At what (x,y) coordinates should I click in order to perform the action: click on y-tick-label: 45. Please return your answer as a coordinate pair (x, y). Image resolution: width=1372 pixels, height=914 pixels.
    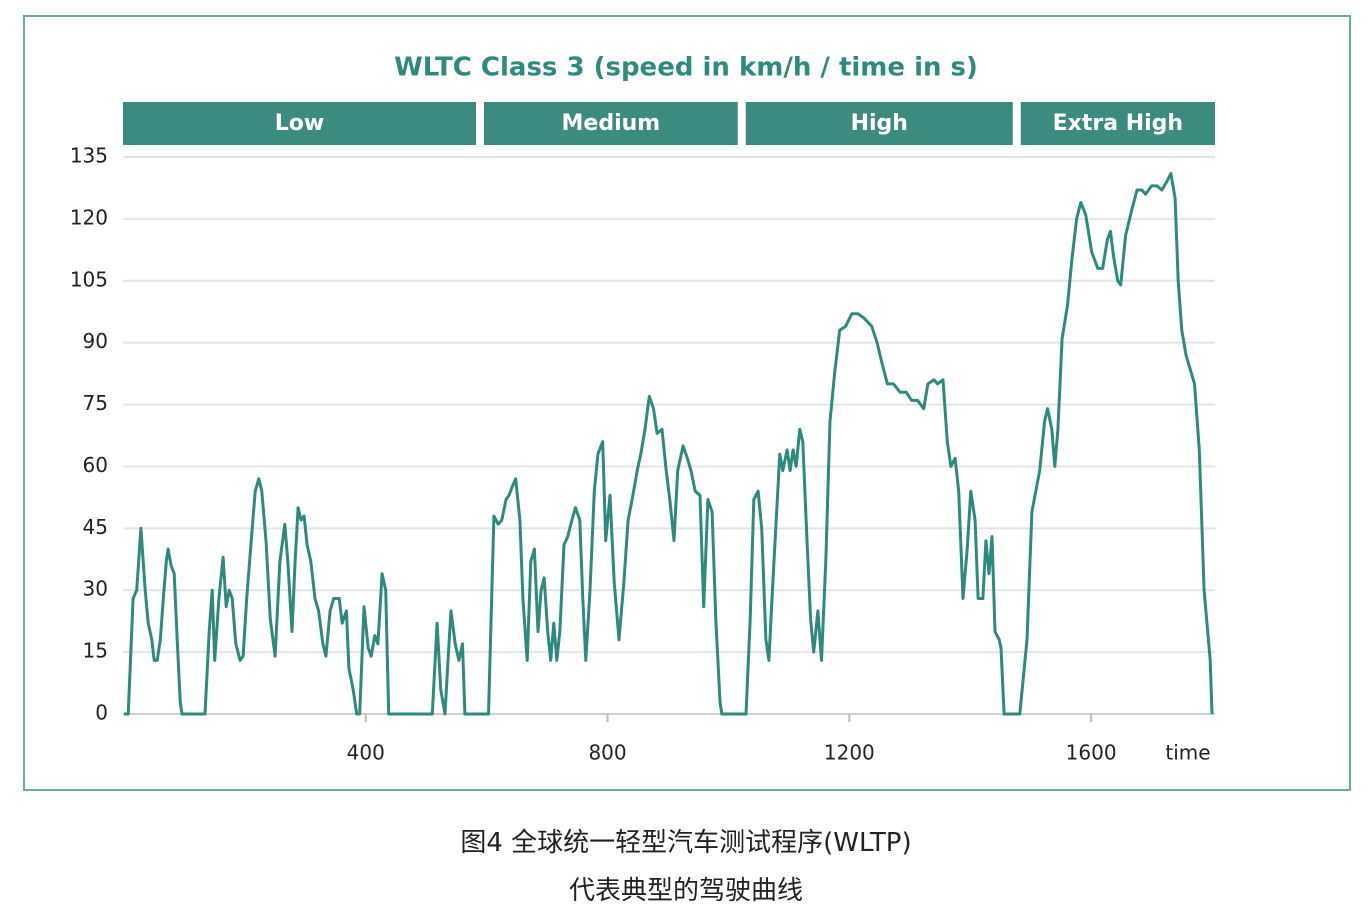
    Looking at the image, I should click on (95, 527).